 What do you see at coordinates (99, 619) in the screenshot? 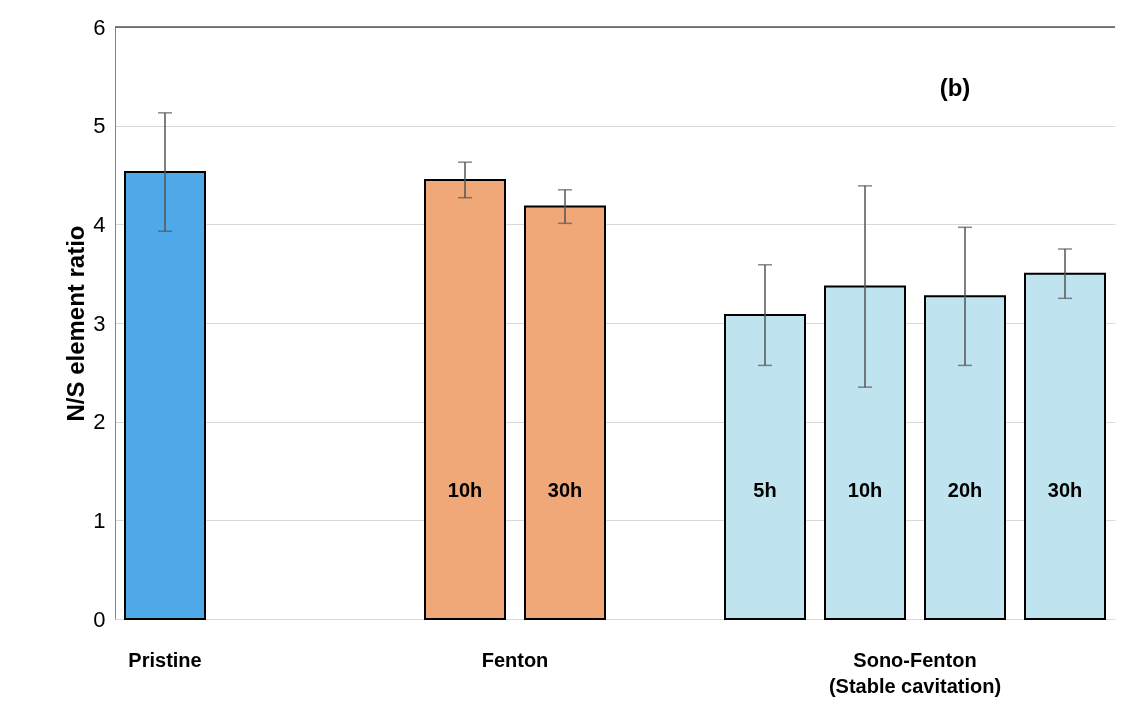
I see `y-tick-label: 0` at bounding box center [99, 619].